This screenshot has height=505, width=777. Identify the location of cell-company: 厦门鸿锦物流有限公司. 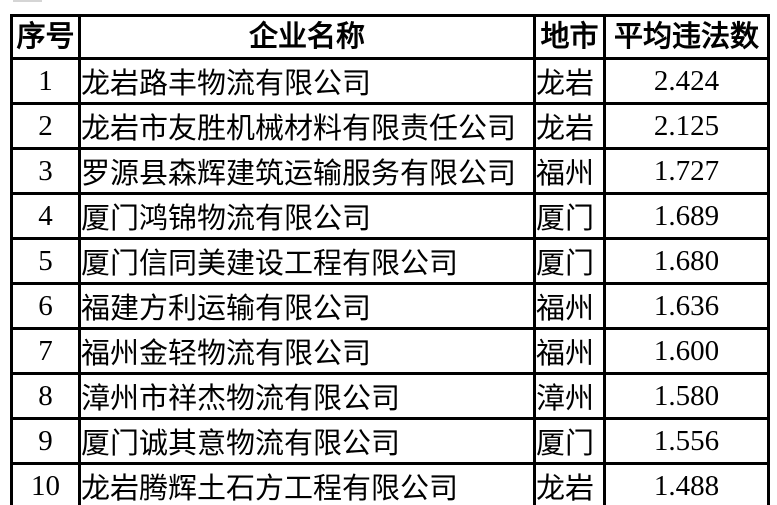
(307, 216).